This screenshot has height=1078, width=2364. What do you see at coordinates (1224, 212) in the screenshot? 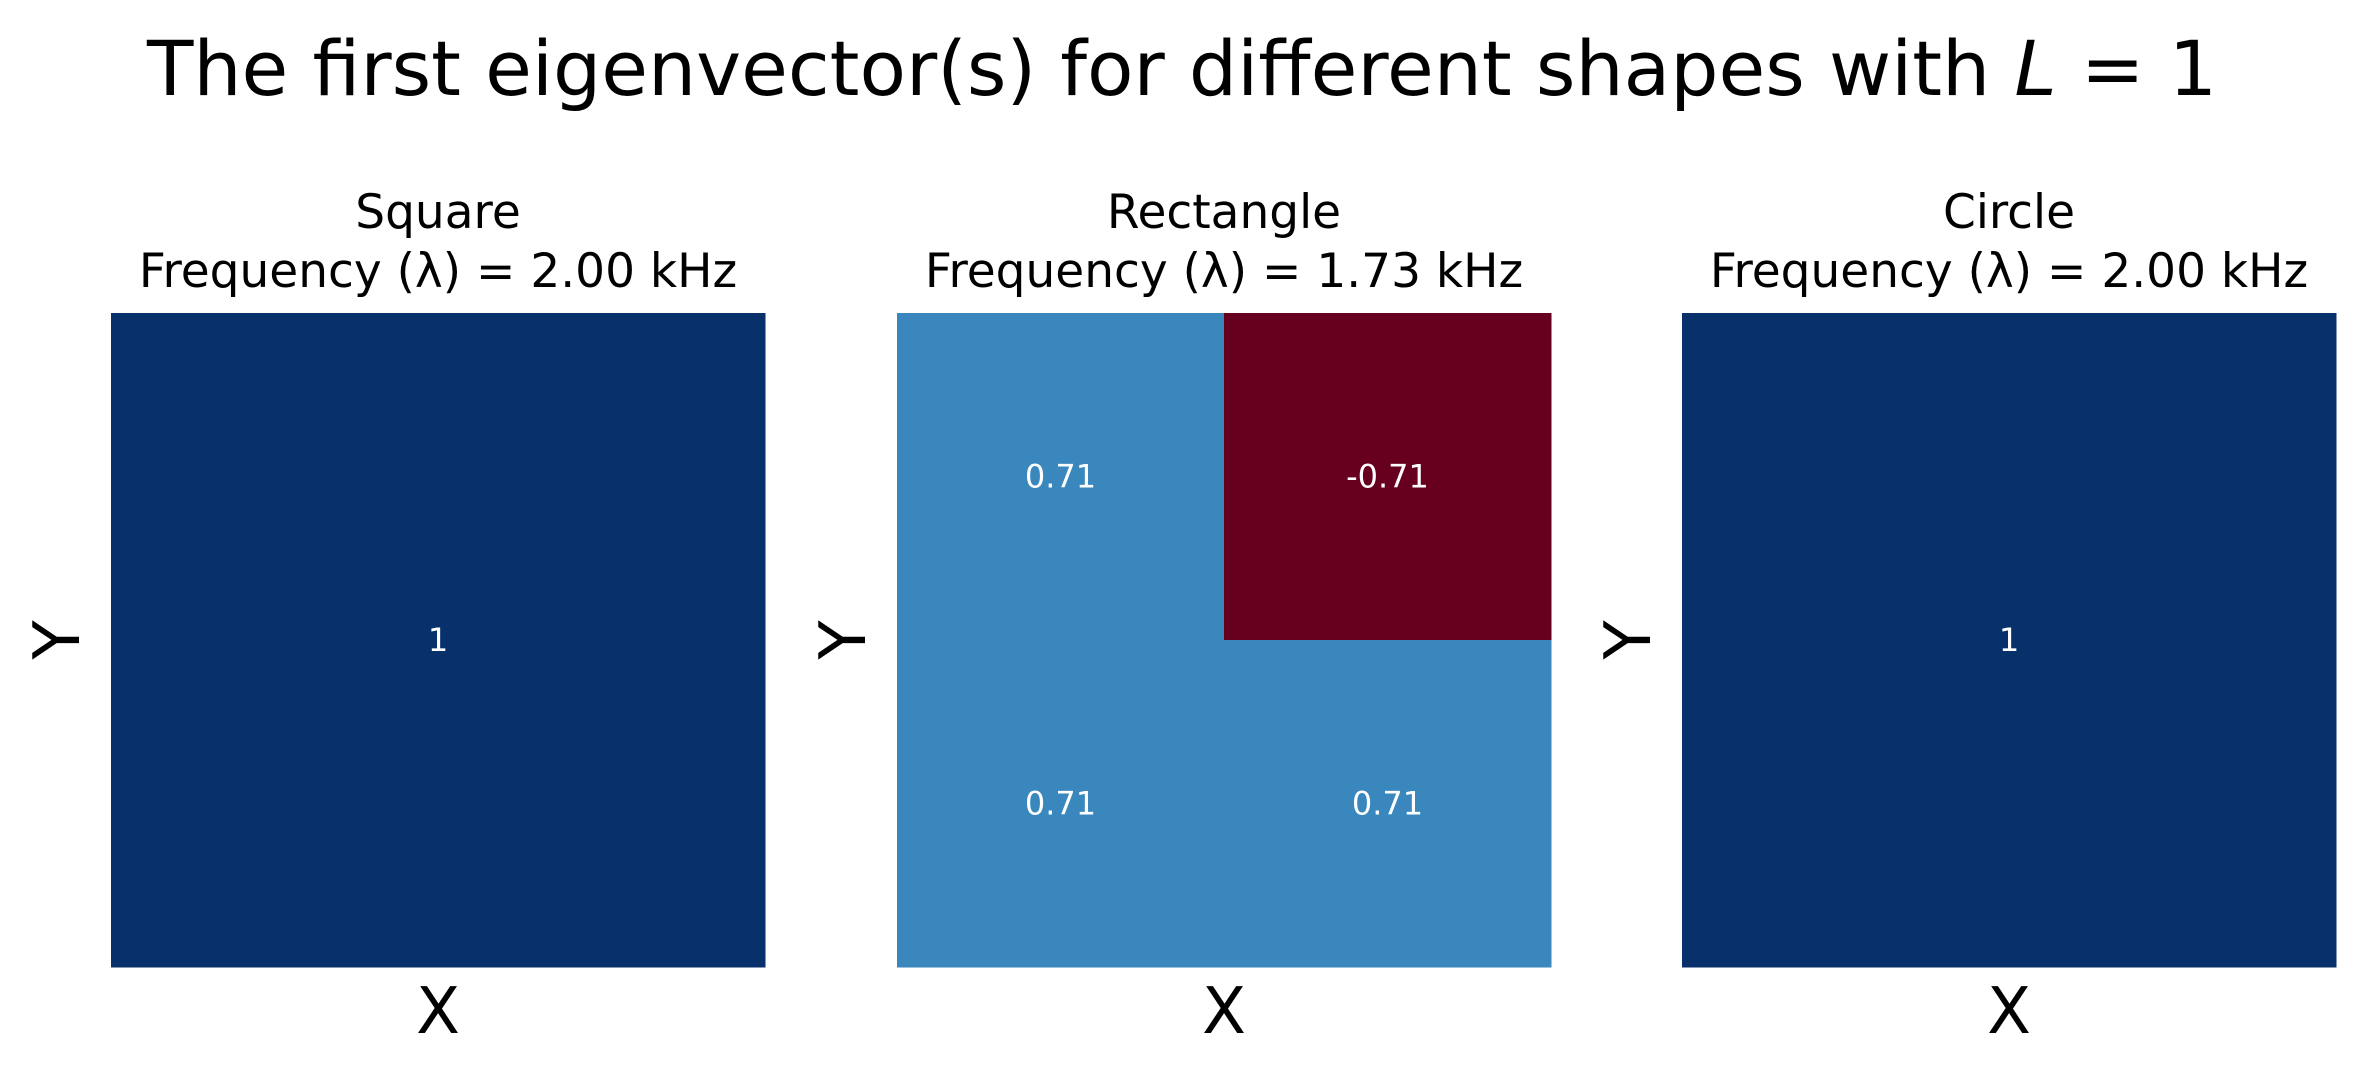
I see `panel-title-rectangle: Rectangle` at bounding box center [1224, 212].